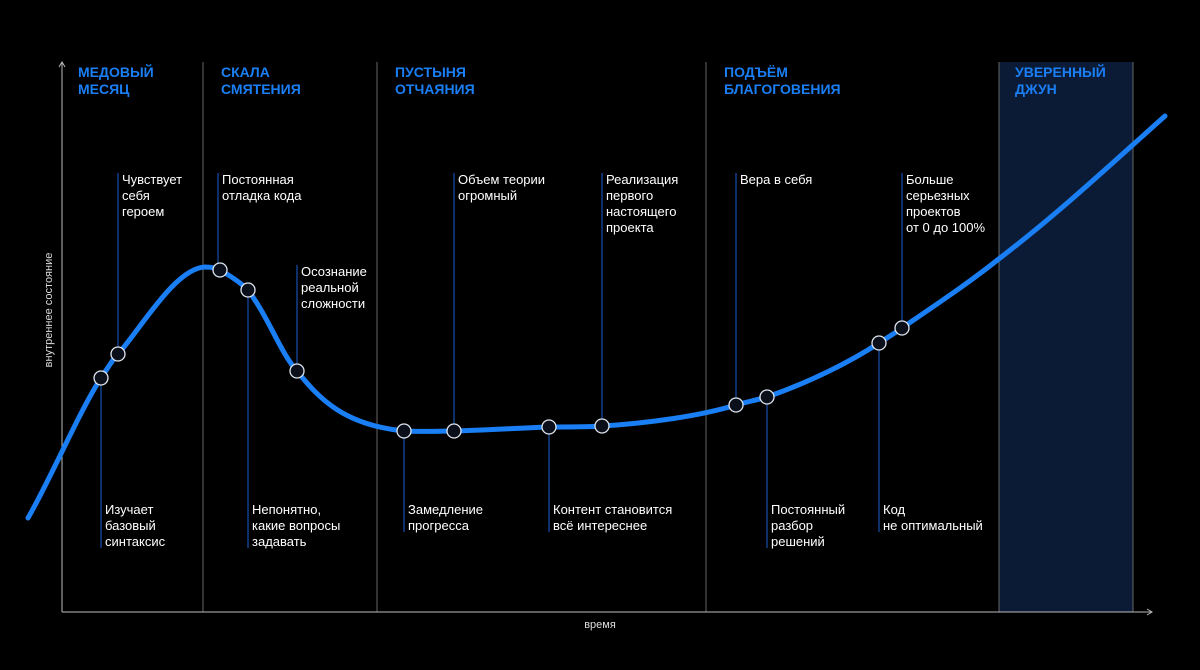 The image size is (1200, 670). Describe the element at coordinates (135, 541) in the screenshot. I see `annotation-line: синтаксис` at that location.